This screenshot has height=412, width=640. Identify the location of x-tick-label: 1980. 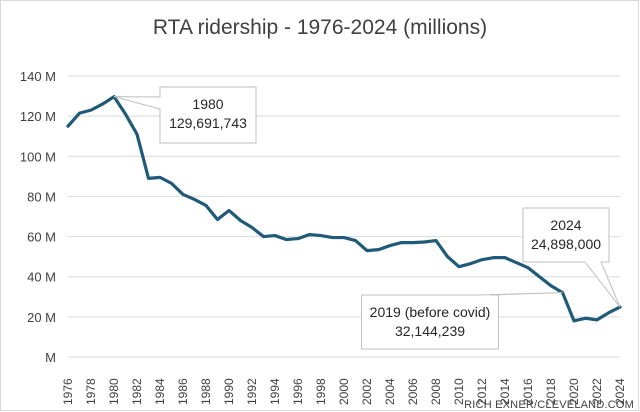
(114, 391).